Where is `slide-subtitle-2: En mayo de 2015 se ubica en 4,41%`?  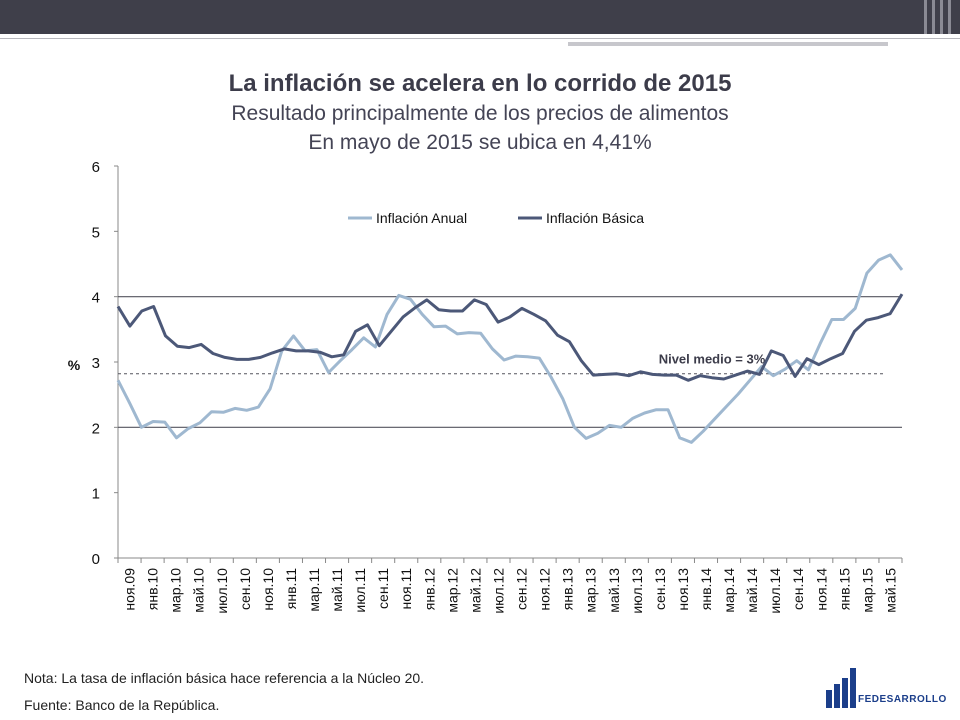
slide-subtitle-2: En mayo de 2015 se ubica en 4,41% is located at coordinates (480, 142).